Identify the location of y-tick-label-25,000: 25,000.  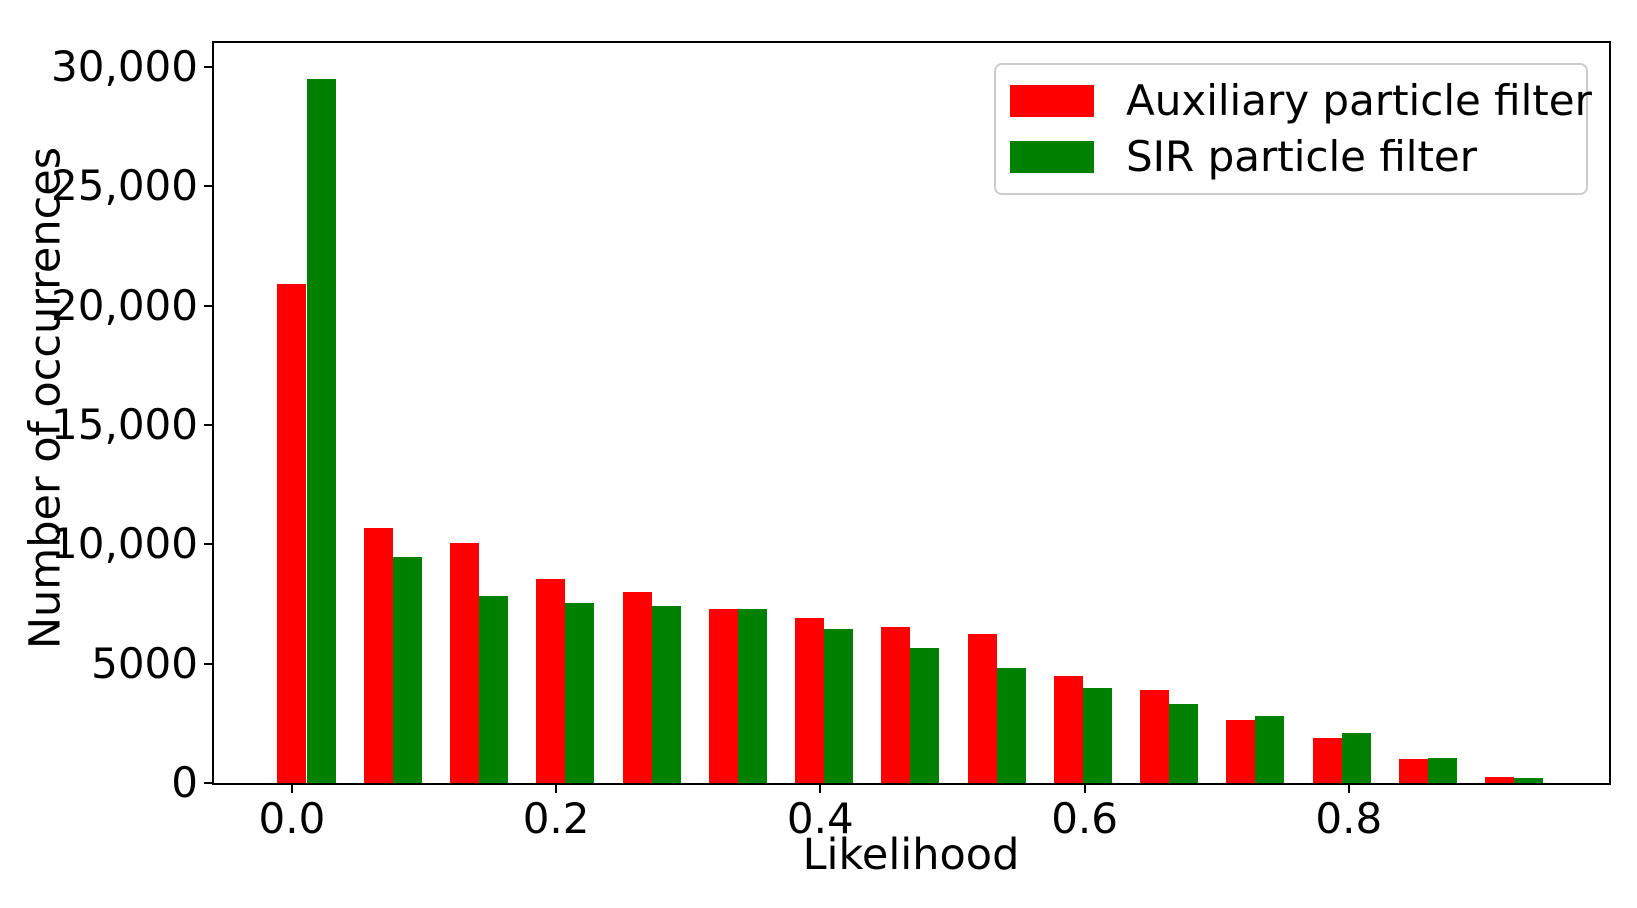
(124, 186).